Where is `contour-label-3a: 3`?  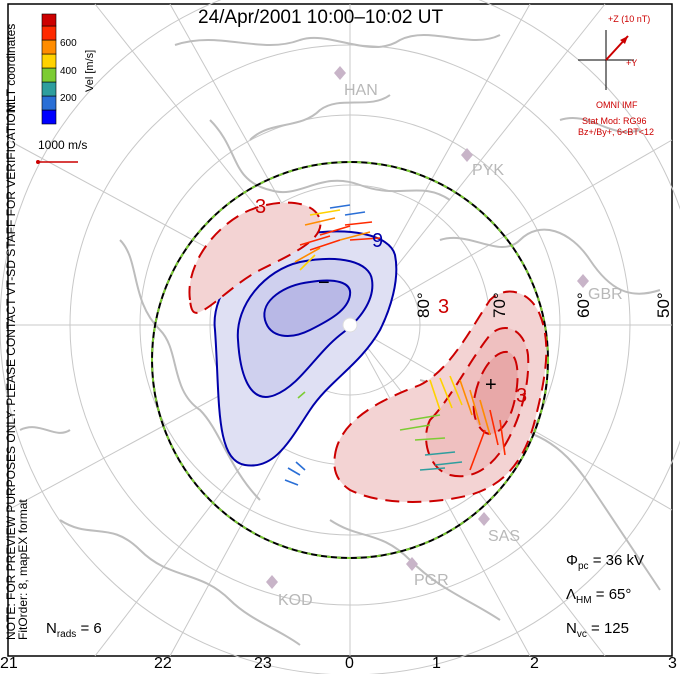 contour-label-3a: 3 is located at coordinates (261, 207).